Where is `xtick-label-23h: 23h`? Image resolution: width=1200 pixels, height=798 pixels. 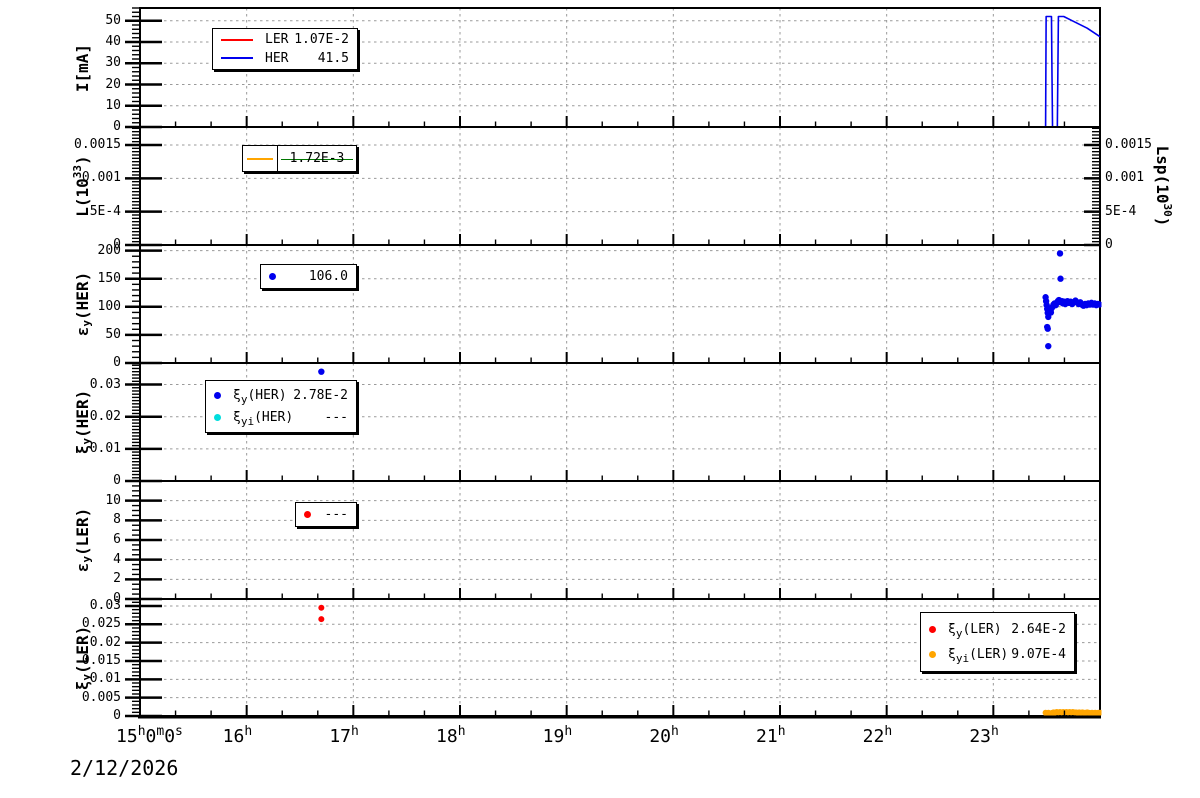 xtick-label-23h: 23h is located at coordinates (984, 735).